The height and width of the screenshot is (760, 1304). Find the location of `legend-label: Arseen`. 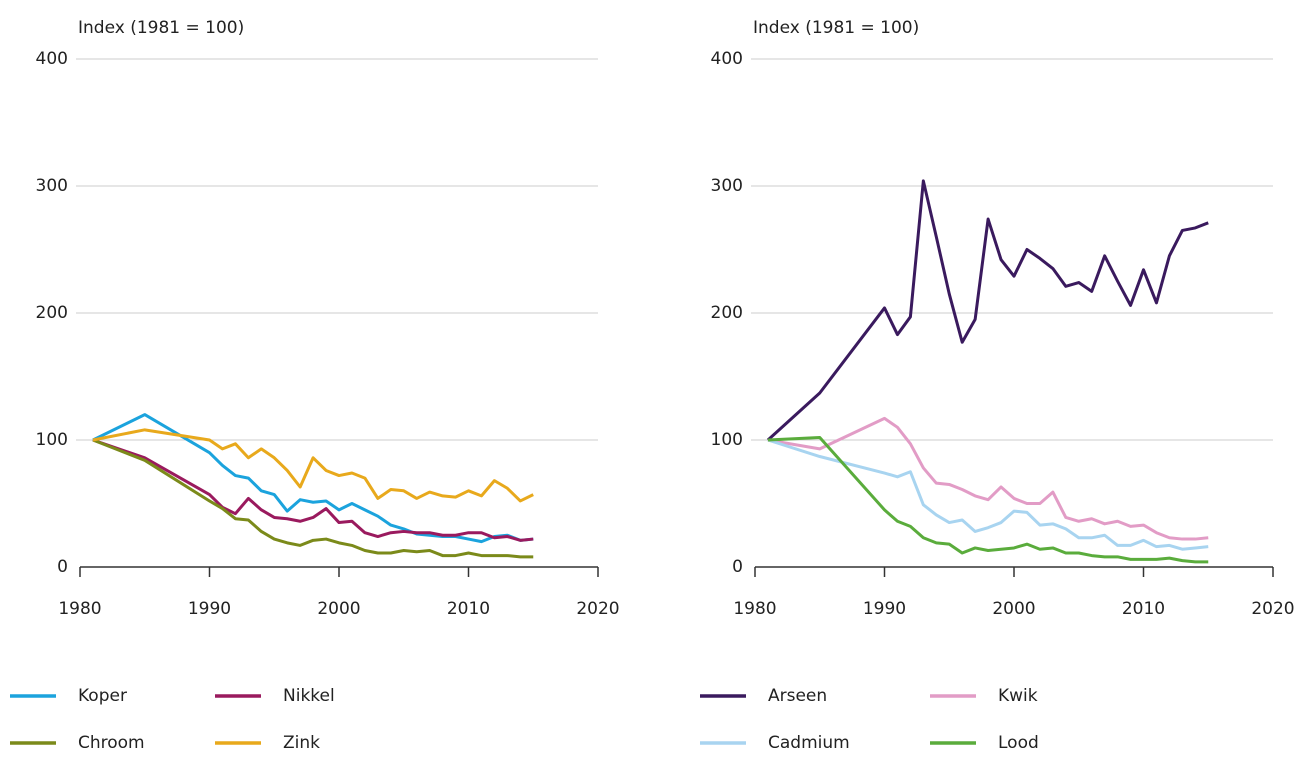

legend-label: Arseen is located at coordinates (797, 696).